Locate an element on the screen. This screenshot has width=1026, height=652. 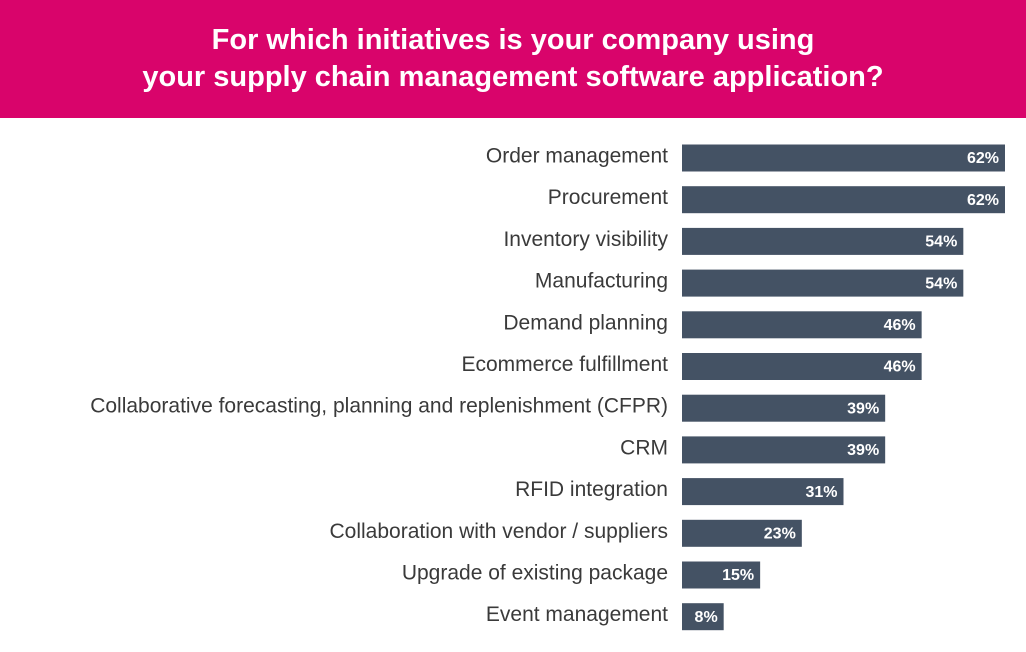
category-label: Event management is located at coordinates (577, 614).